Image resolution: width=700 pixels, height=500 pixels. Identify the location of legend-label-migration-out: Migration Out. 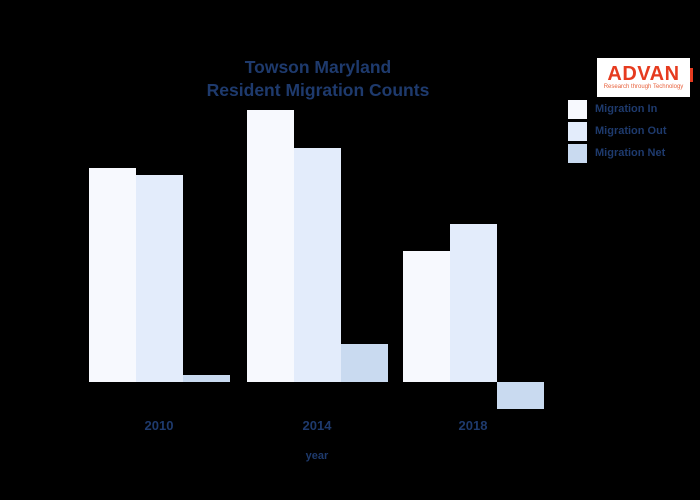
(631, 131).